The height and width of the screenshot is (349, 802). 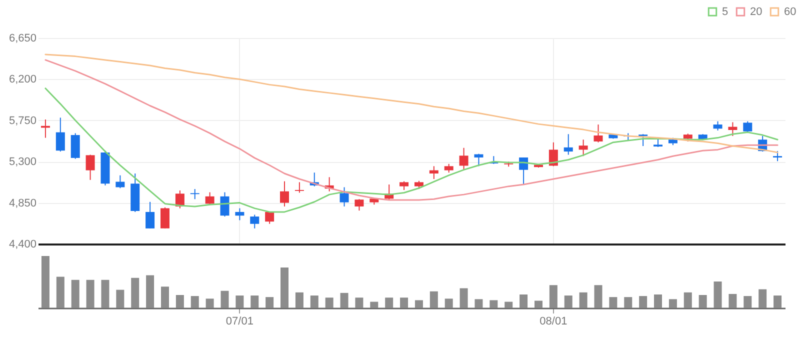 I want to click on y-tick-label: 5,300, so click(x=22, y=162).